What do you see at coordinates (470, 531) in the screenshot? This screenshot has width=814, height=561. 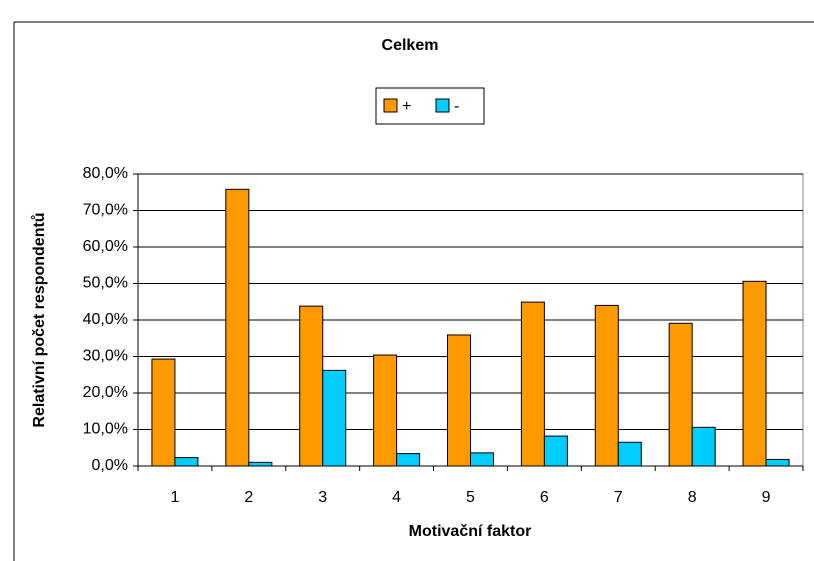 I see `x-axis-label: Motivační faktor` at bounding box center [470, 531].